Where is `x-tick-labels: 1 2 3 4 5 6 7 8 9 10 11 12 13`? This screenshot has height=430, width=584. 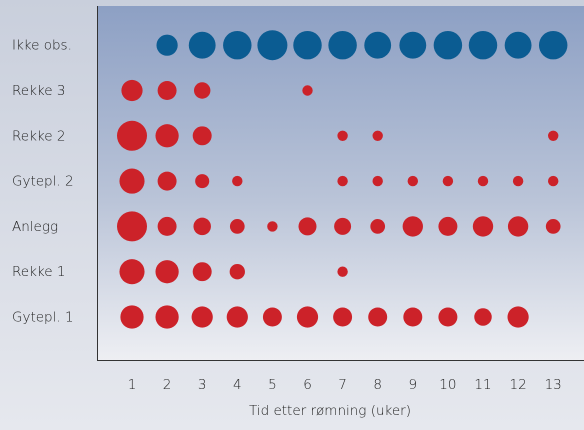 x-tick-labels: 1 2 3 4 5 6 7 8 9 10 11 12 13 is located at coordinates (345, 385).